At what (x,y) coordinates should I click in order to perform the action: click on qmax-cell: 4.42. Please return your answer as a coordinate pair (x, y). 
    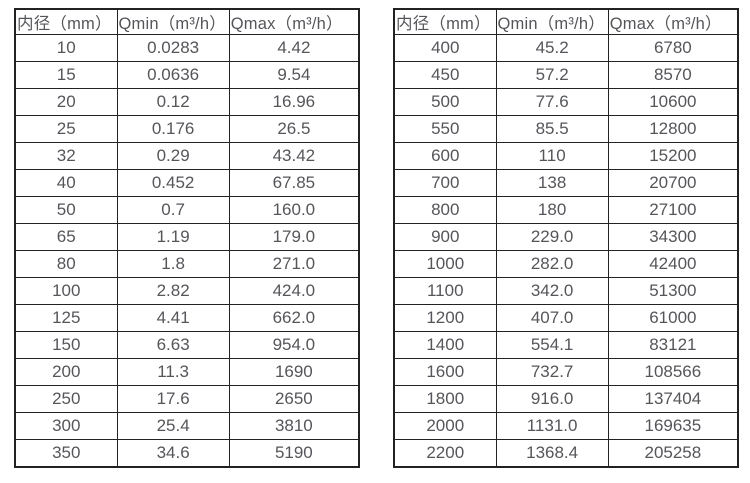
    Looking at the image, I should click on (294, 48).